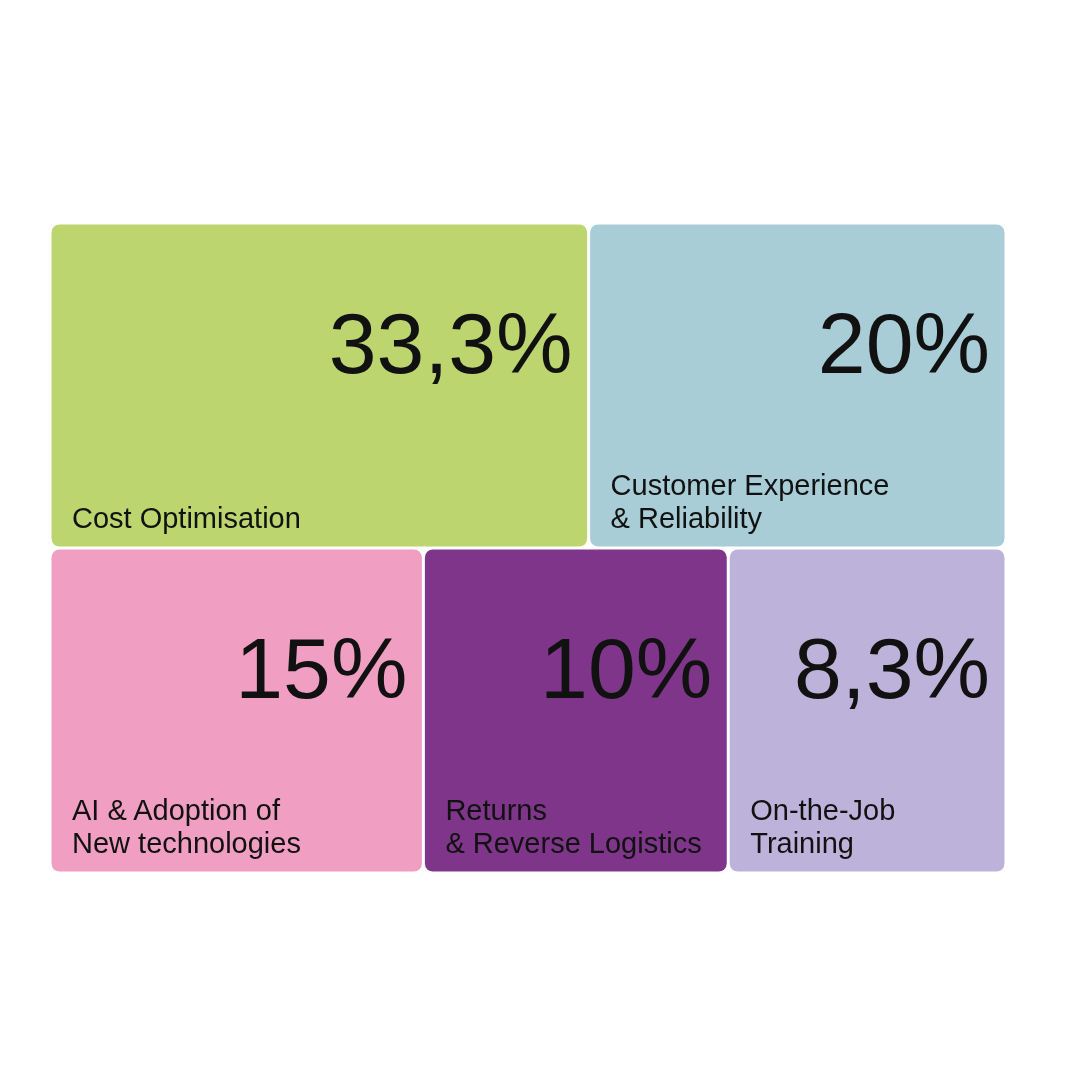 The height and width of the screenshot is (1080, 1080). Describe the element at coordinates (450, 343) in the screenshot. I see `data-label: 33,3%` at that location.